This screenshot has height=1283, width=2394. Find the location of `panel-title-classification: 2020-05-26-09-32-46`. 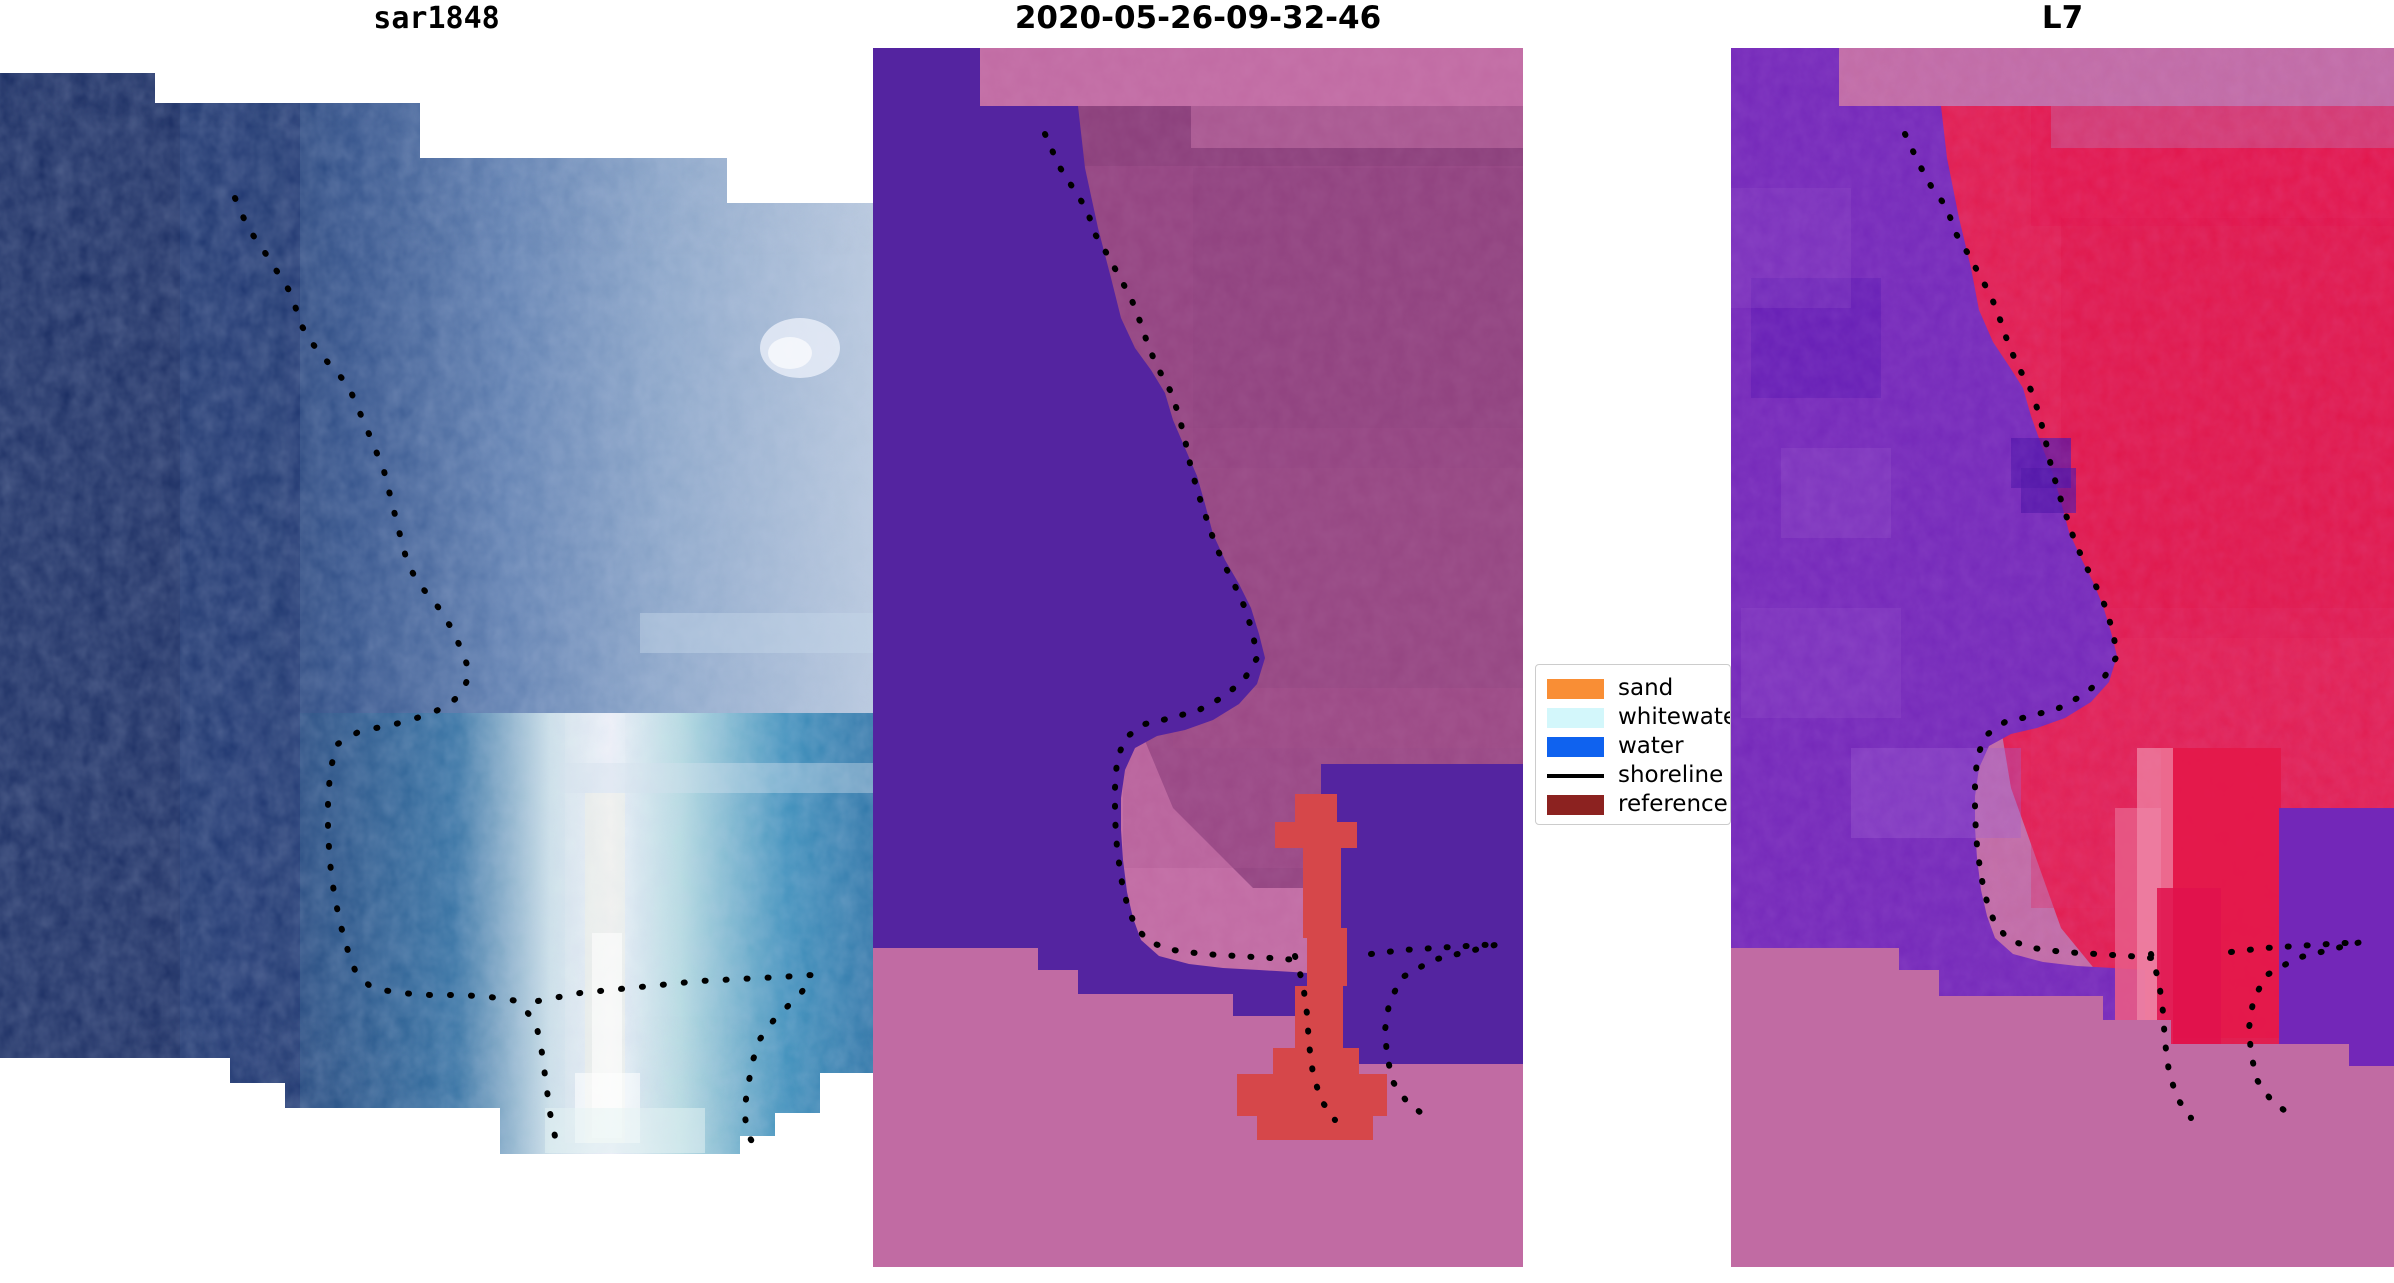

panel-title-classification: 2020-05-26-09-32-46 is located at coordinates (1198, 18).